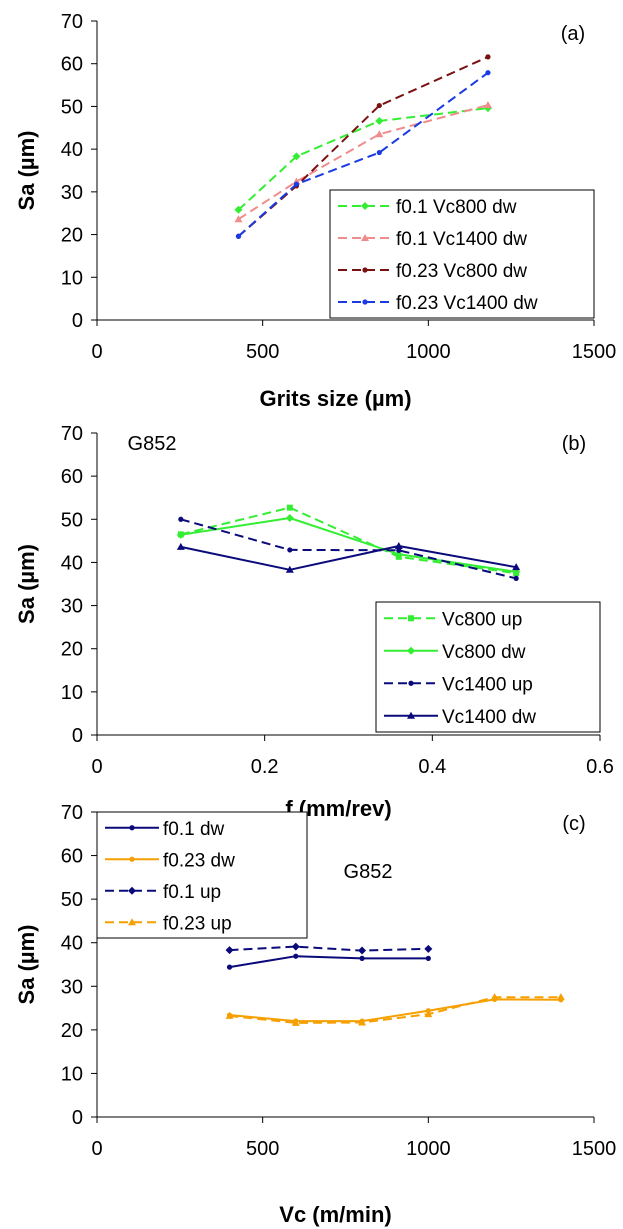 The image size is (623, 1229). What do you see at coordinates (335, 398) in the screenshot?
I see `x-axis-label: Grits size (µm)` at bounding box center [335, 398].